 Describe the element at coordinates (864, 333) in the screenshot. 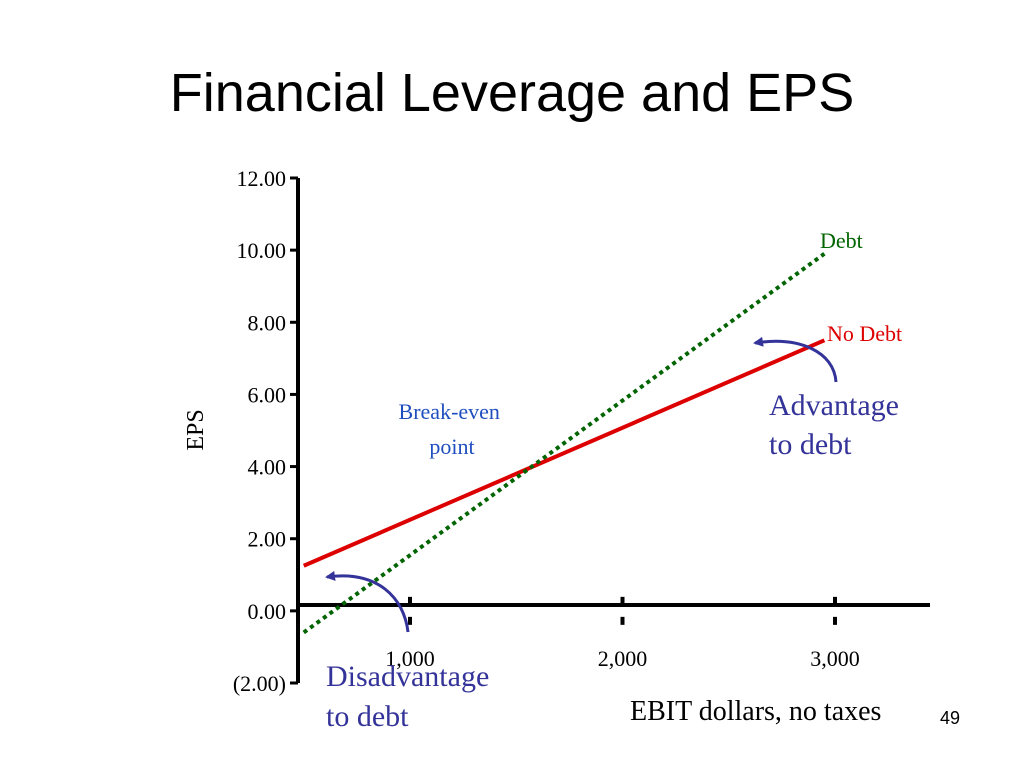

I see `series-label-no-debt: No Debt` at that location.